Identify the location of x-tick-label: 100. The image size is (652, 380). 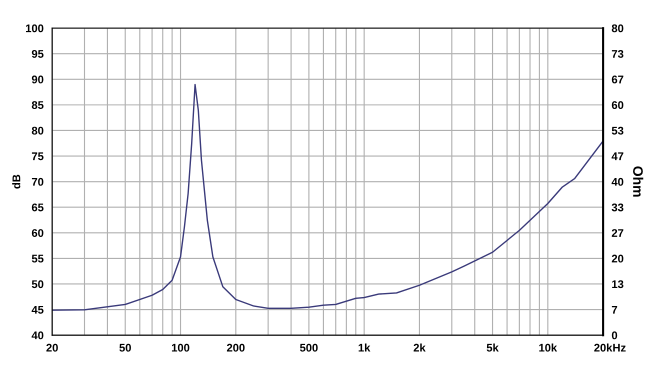
(181, 348).